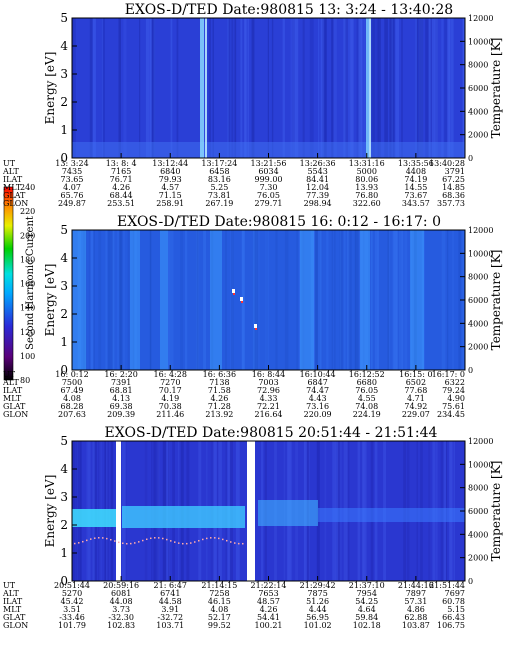 Image resolution: width=505 pixels, height=649 pixels. What do you see at coordinates (27, 284) in the screenshot?
I see `colorbar-tick-label: 160` at bounding box center [27, 284].